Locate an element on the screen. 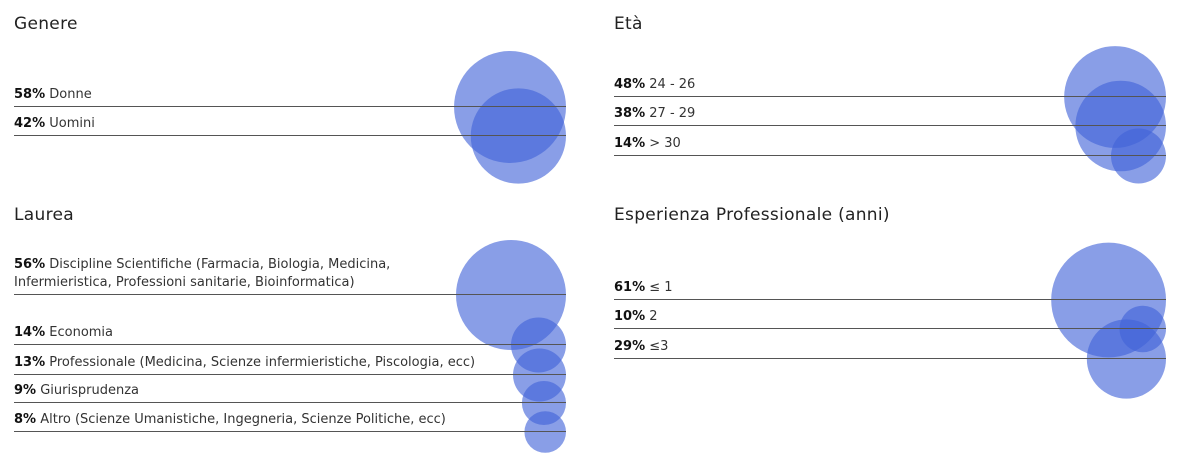 This screenshot has width=1200, height=460. row-label: 58% Donne is located at coordinates (53, 95).